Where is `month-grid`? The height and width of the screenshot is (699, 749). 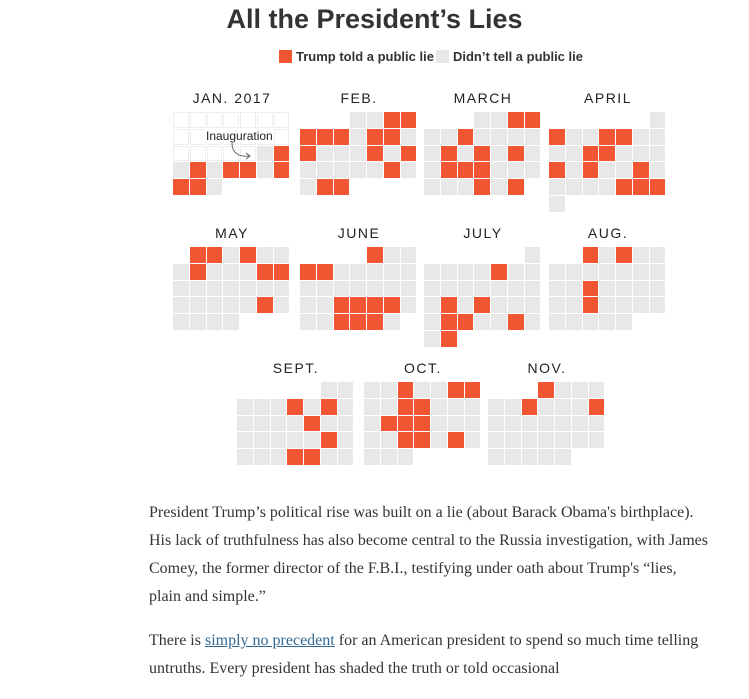 month-grid is located at coordinates (483, 167).